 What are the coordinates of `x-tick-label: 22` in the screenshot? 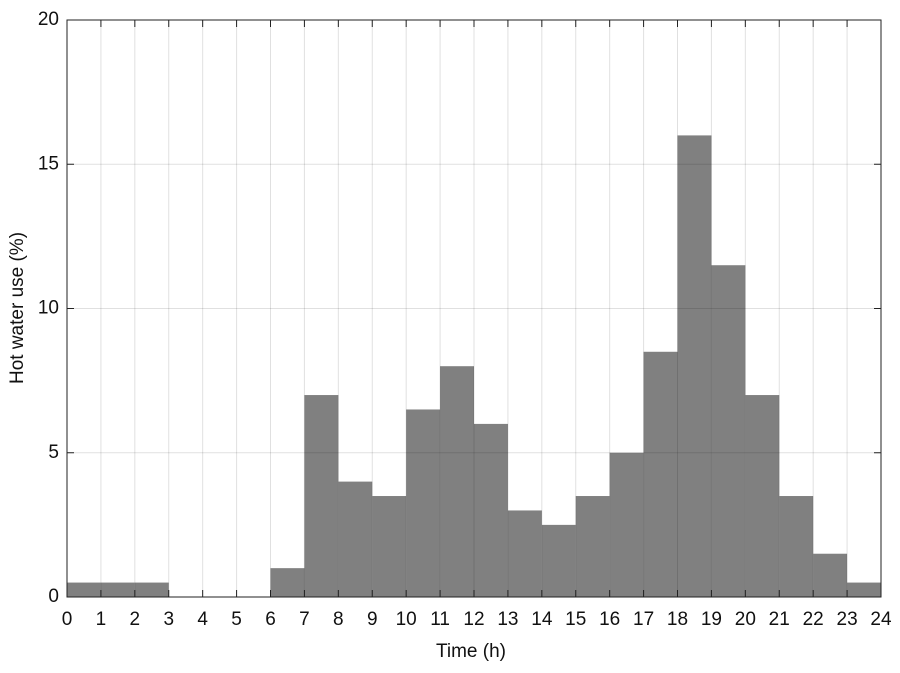 It's located at (813, 619).